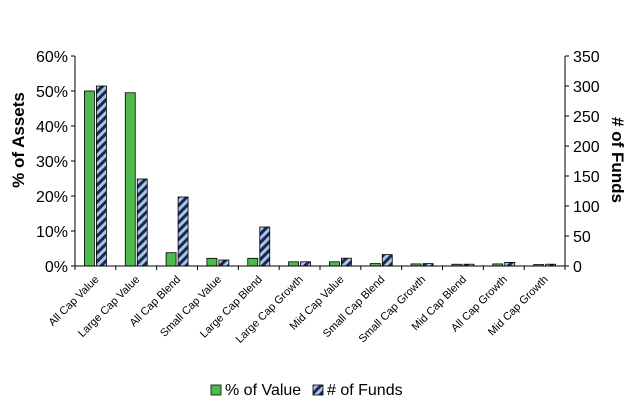 The width and height of the screenshot is (630, 420). What do you see at coordinates (365, 390) in the screenshot?
I see `legend-label-funds: # of Funds` at bounding box center [365, 390].